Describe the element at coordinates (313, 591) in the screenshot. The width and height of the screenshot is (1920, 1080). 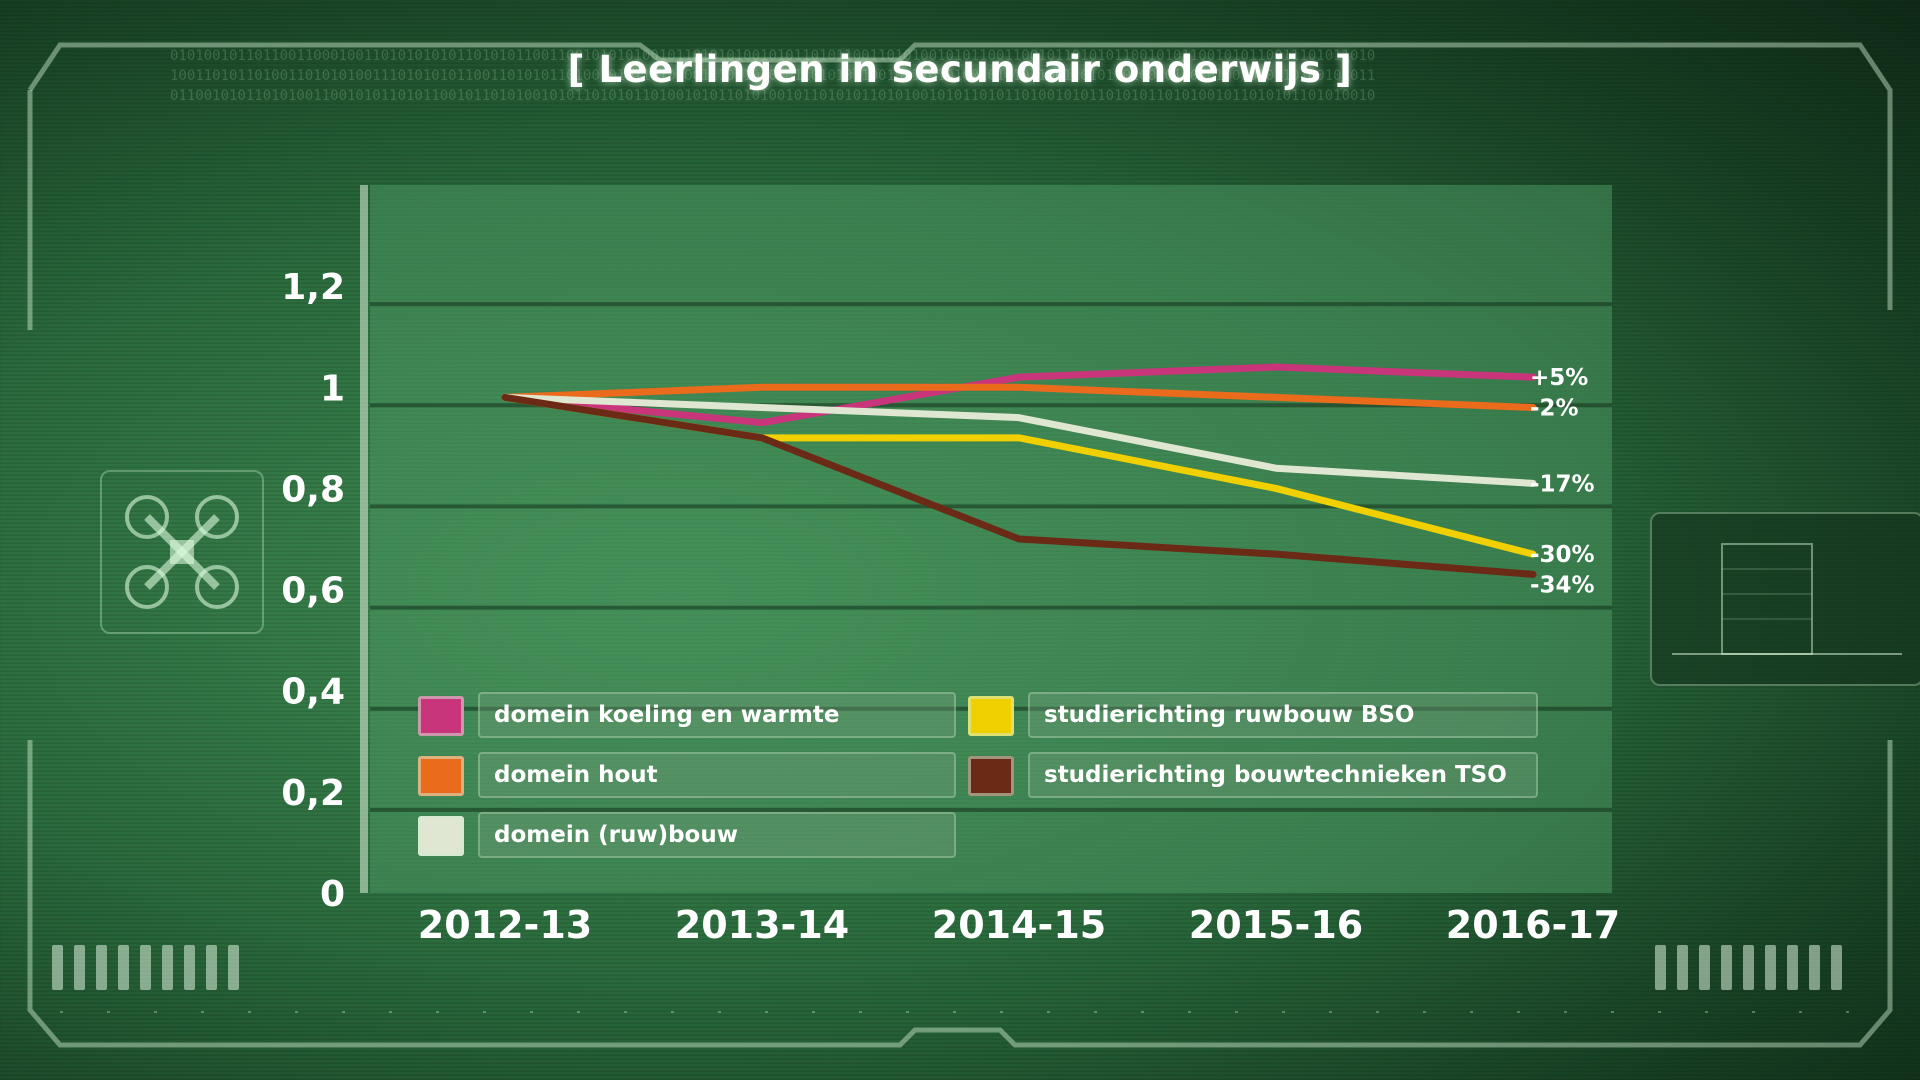
I see `y-tick-label: 0,6` at that location.